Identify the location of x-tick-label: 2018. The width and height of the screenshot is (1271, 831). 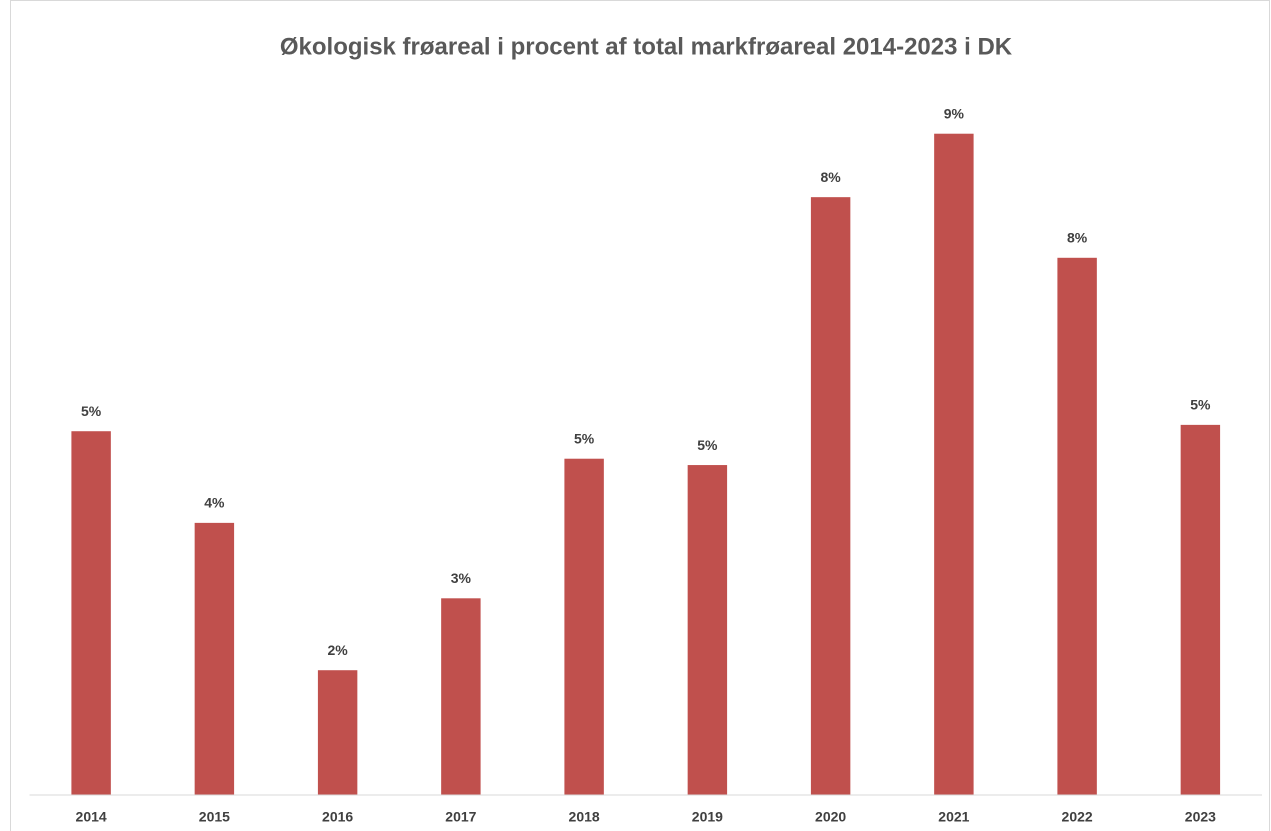
(584, 817).